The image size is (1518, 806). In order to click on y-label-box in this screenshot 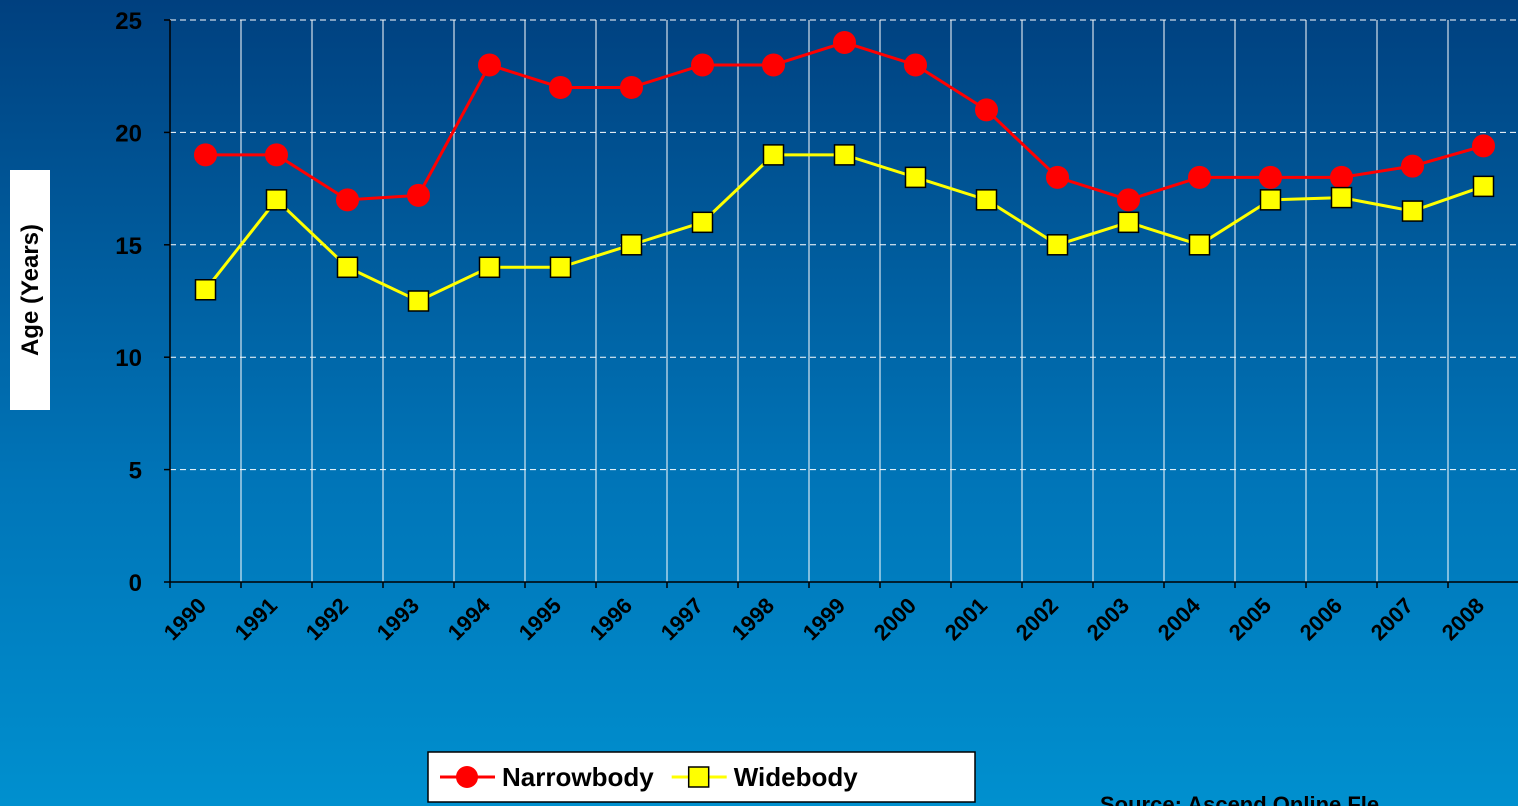, I will do `click(30, 290)`.